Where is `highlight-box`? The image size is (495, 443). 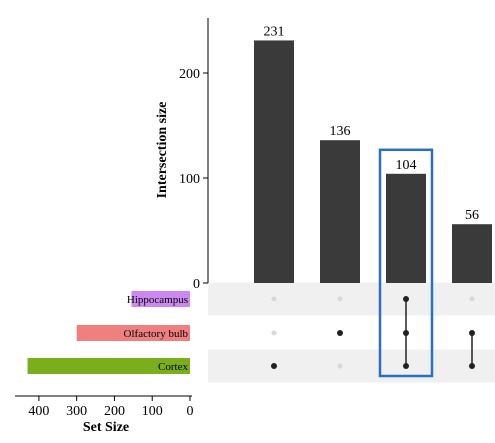
highlight-box is located at coordinates (406, 263).